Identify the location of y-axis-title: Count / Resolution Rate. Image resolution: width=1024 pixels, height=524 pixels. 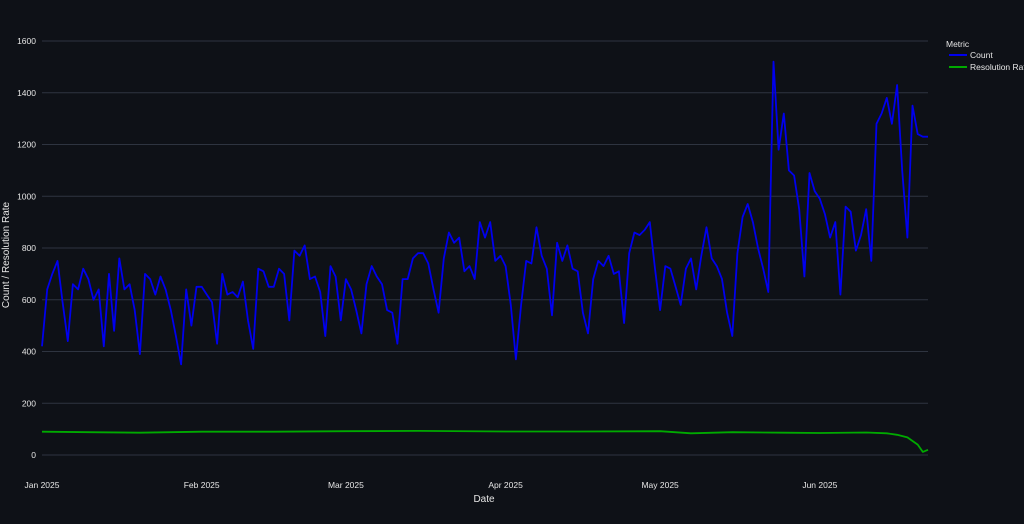
(6, 254).